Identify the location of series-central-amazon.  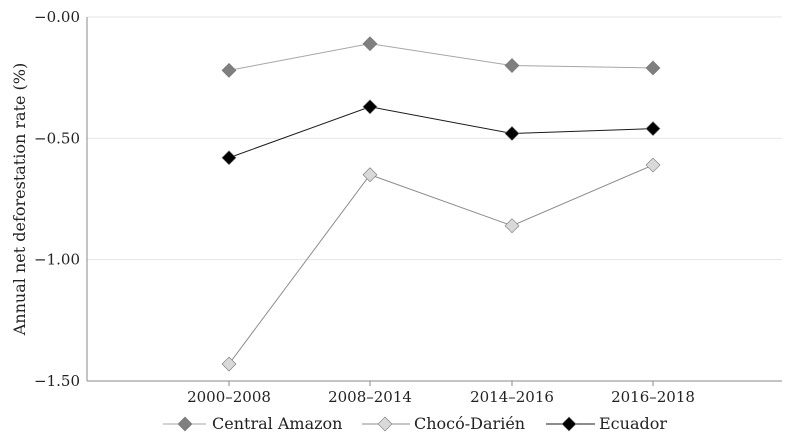
(441, 57).